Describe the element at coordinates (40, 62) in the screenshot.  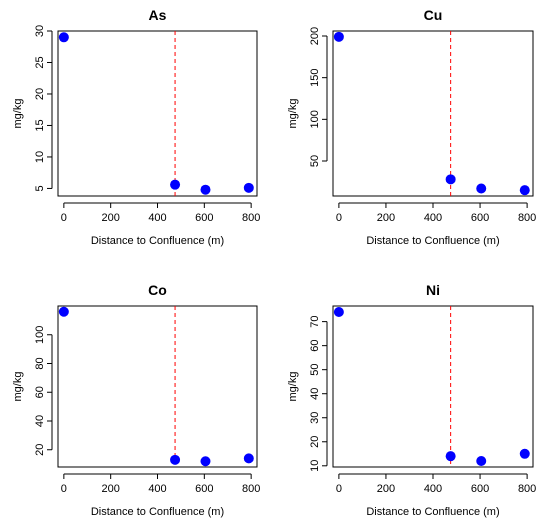
I see `y-tick-label: 25` at that location.